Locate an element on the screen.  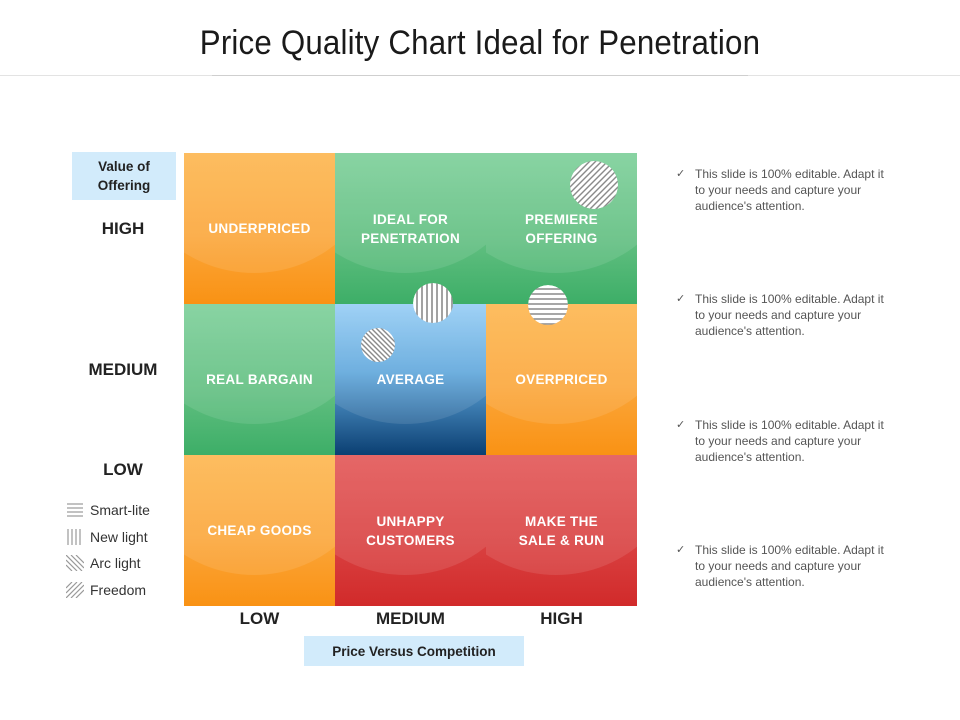
cell-overpriced: OVERPRICED is located at coordinates (561, 379).